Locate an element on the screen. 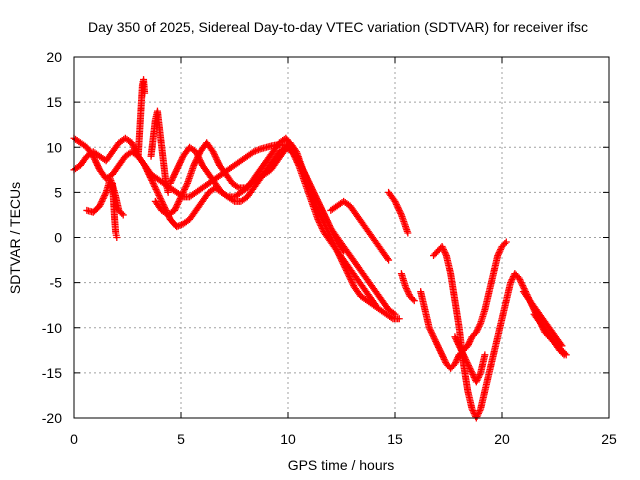  y-tick-label: -5 is located at coordinates (56, 283).